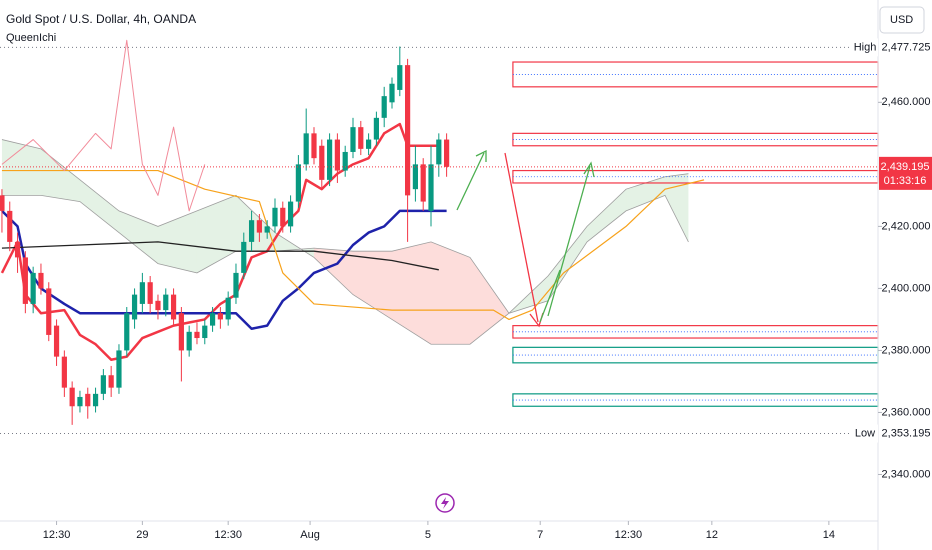  Describe the element at coordinates (905, 167) in the screenshot. I see `last-price: 2,439.195` at that location.